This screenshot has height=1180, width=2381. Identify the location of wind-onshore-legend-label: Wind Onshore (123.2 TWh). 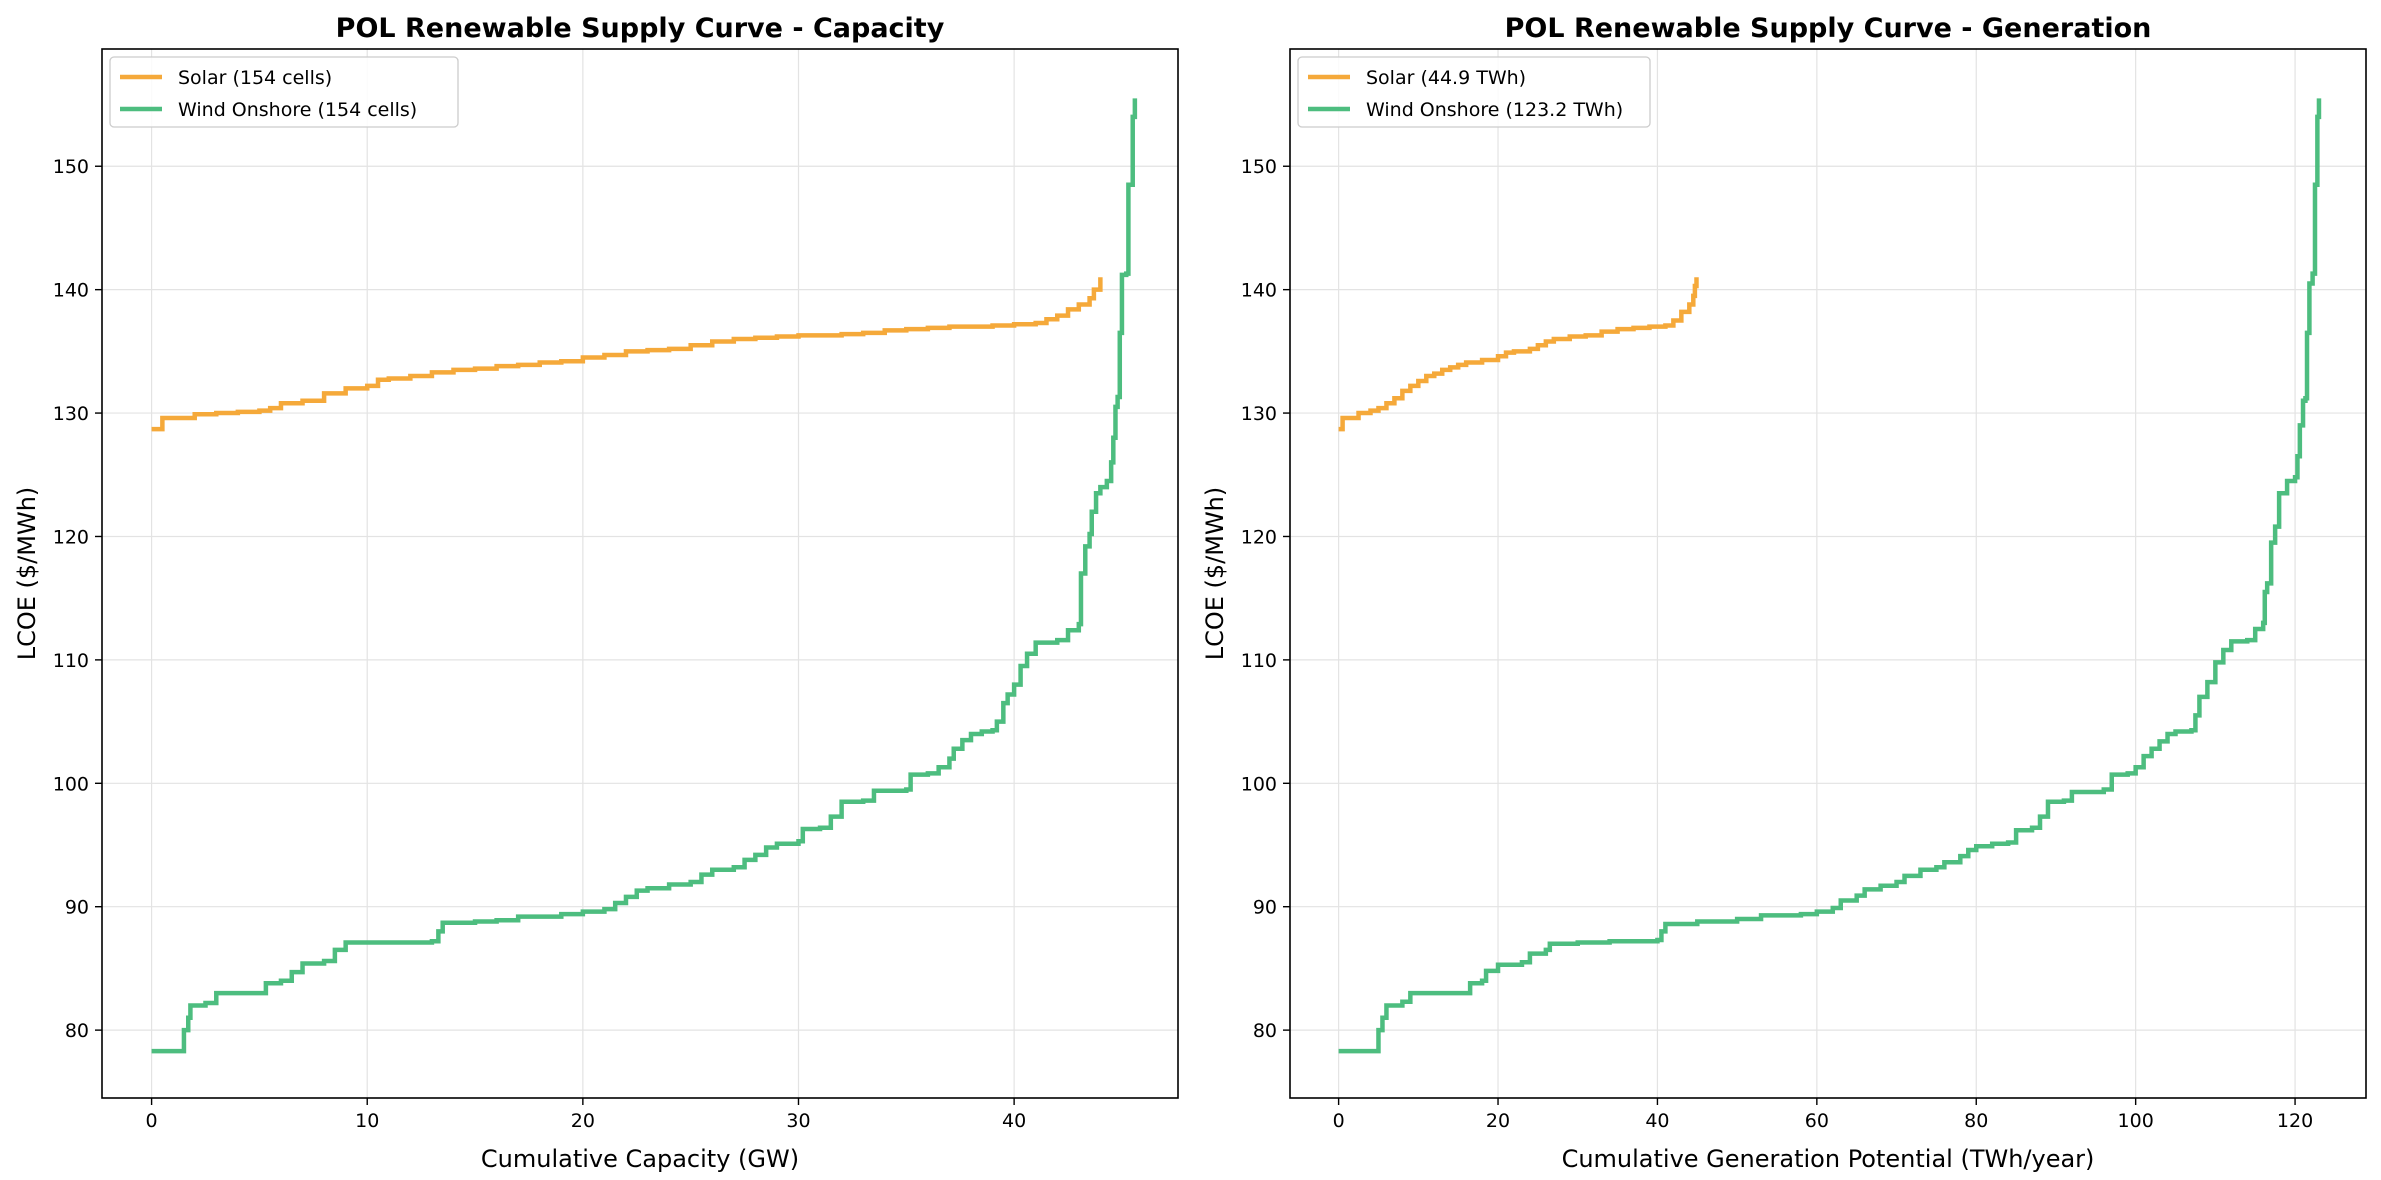
(1494, 110).